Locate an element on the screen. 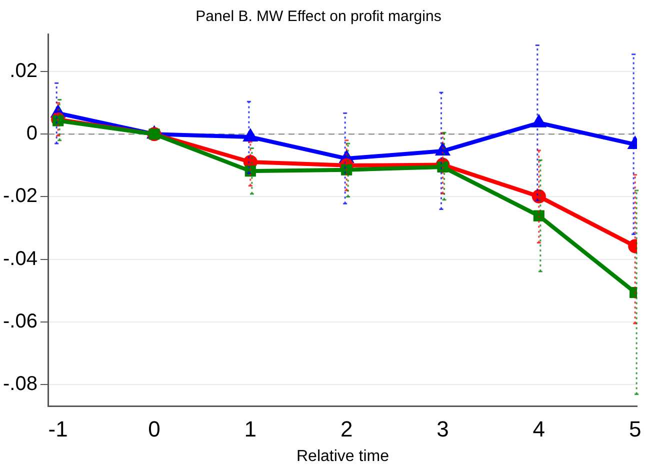 The height and width of the screenshot is (466, 649). x-tick-label: 4 is located at coordinates (539, 429).